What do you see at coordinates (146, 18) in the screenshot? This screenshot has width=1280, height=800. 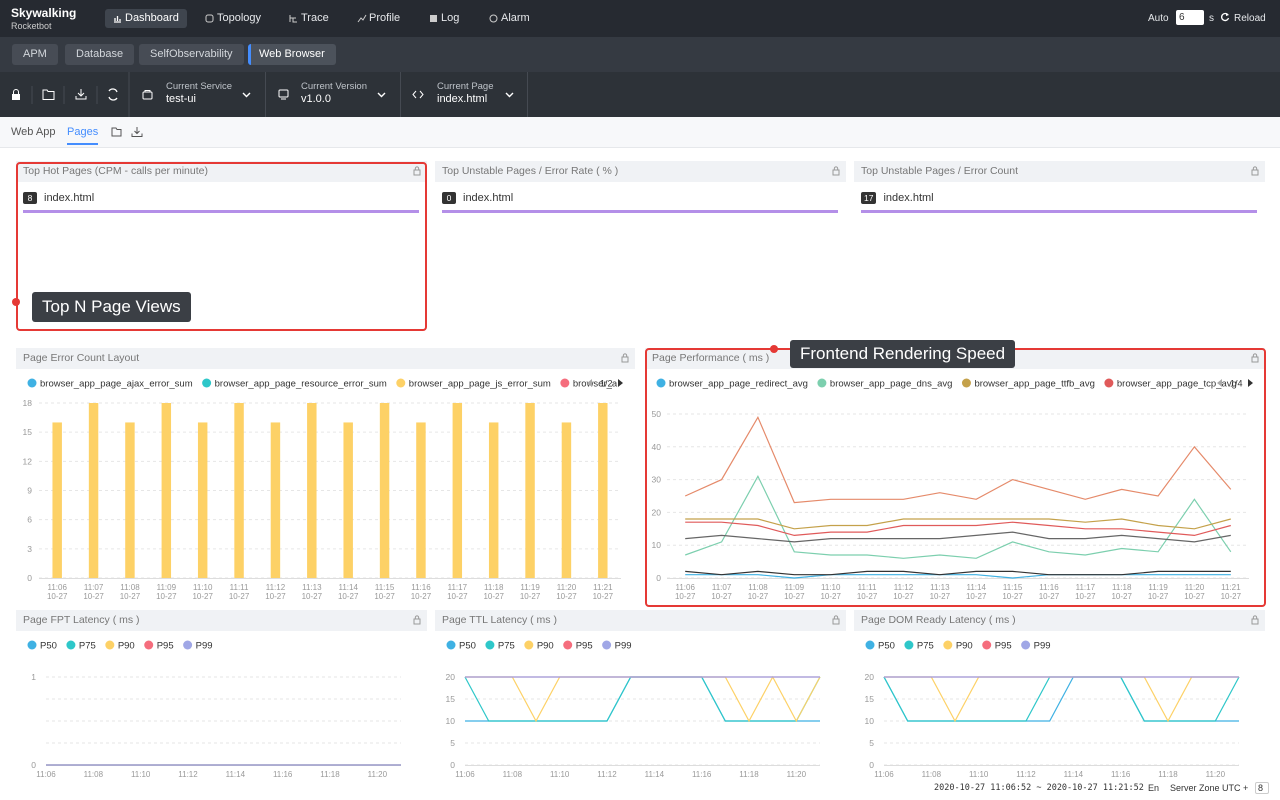 I see `menu-item: Dashboard` at bounding box center [146, 18].